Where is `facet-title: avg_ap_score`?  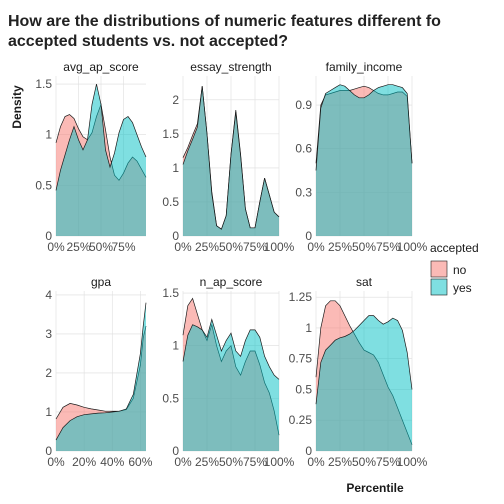
facet-title: avg_ap_score is located at coordinates (101, 67).